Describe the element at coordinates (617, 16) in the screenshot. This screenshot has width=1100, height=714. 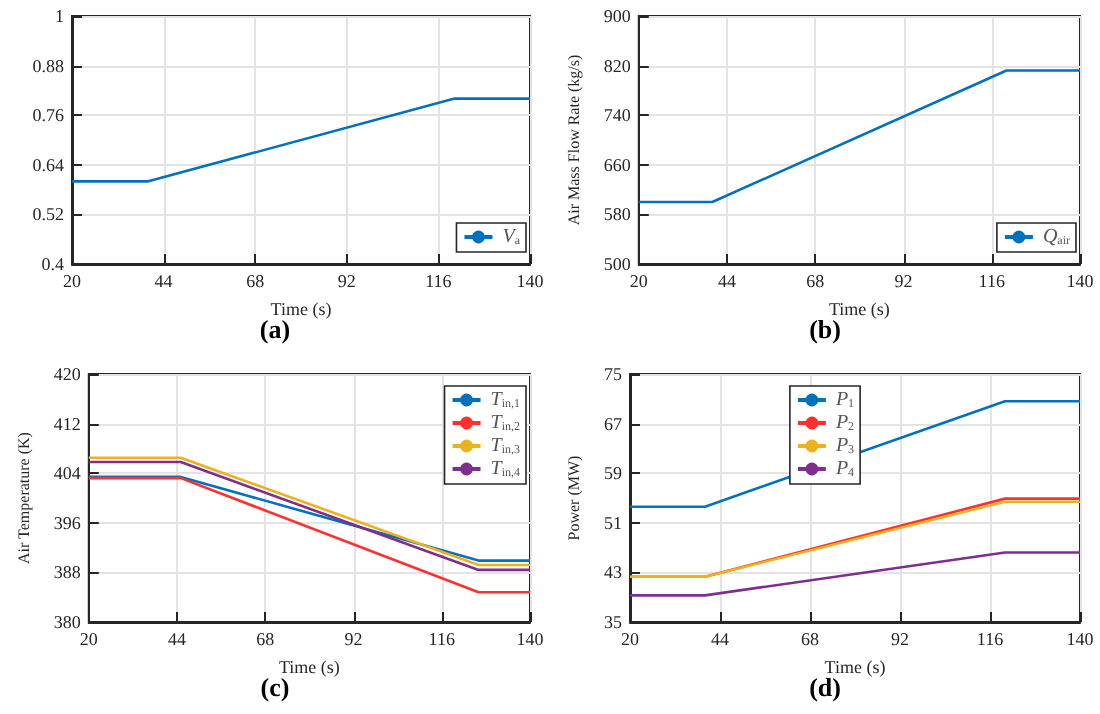
I see `y-tick-label: 900` at that location.